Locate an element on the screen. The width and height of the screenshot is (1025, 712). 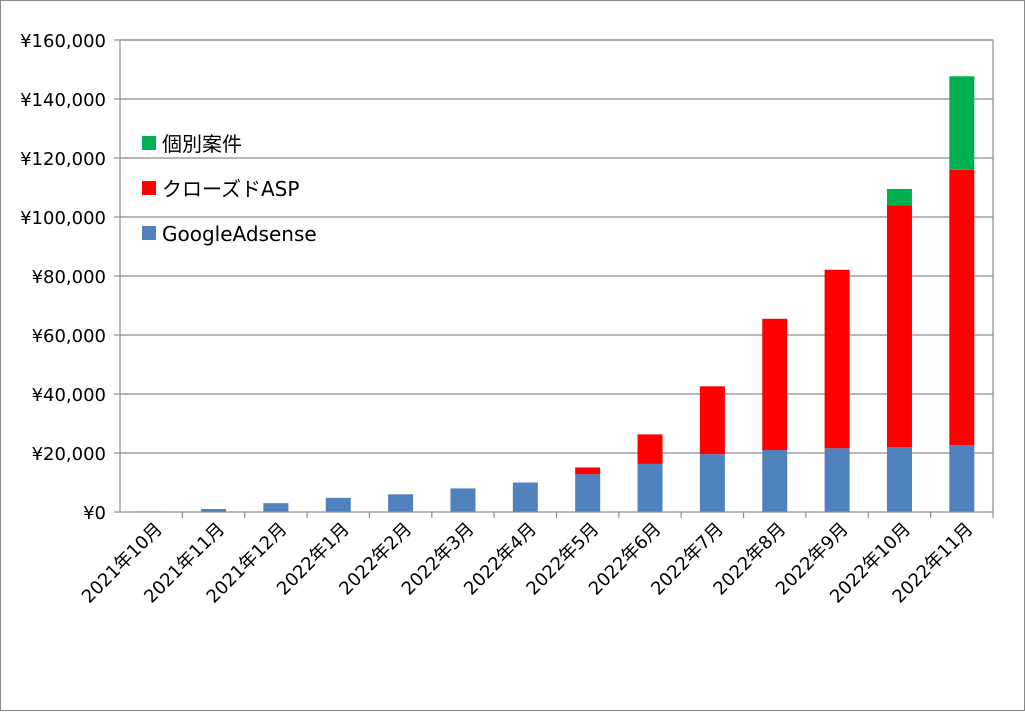
y-tick-label: ¥0 is located at coordinates (94, 513).